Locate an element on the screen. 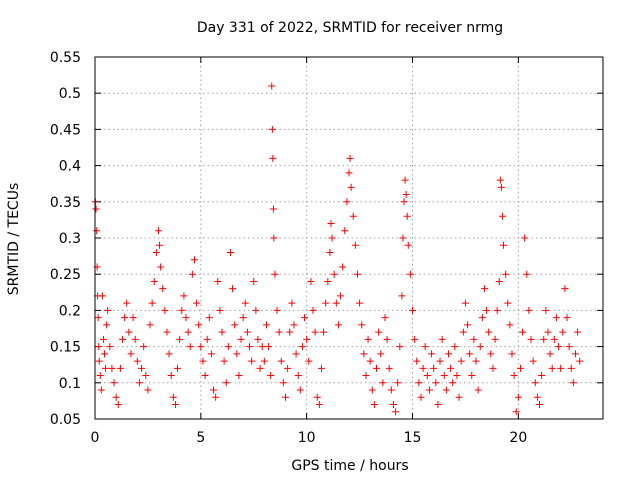  y-tick-label: 0.25 is located at coordinates (65, 275).